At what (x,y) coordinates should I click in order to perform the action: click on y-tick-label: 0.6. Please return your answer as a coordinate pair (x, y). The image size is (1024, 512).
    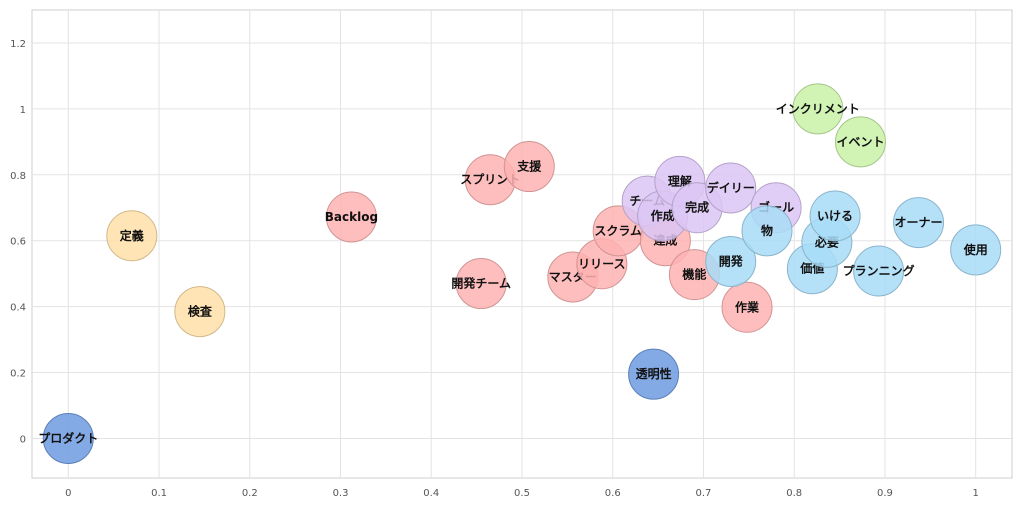
    Looking at the image, I should click on (18, 242).